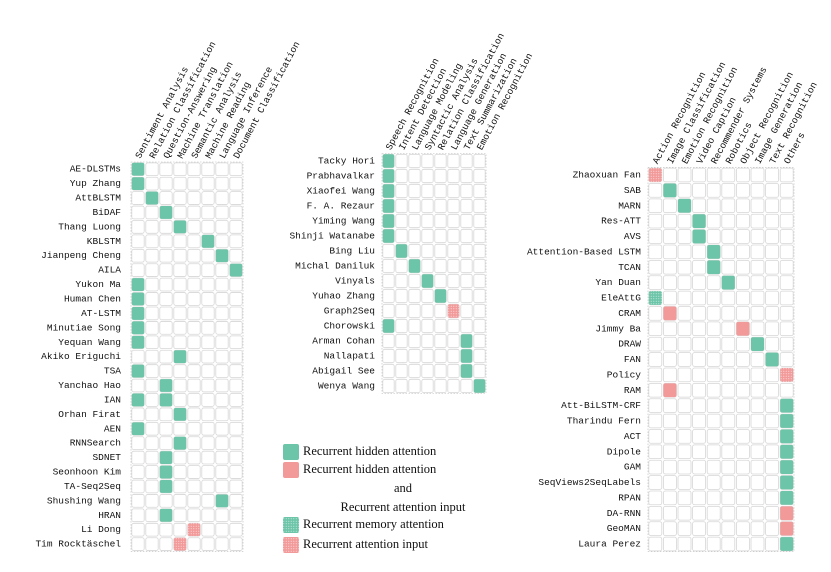 The height and width of the screenshot is (572, 831). What do you see at coordinates (78, 544) in the screenshot?
I see `row-label: Tim Rocktäschel` at bounding box center [78, 544].